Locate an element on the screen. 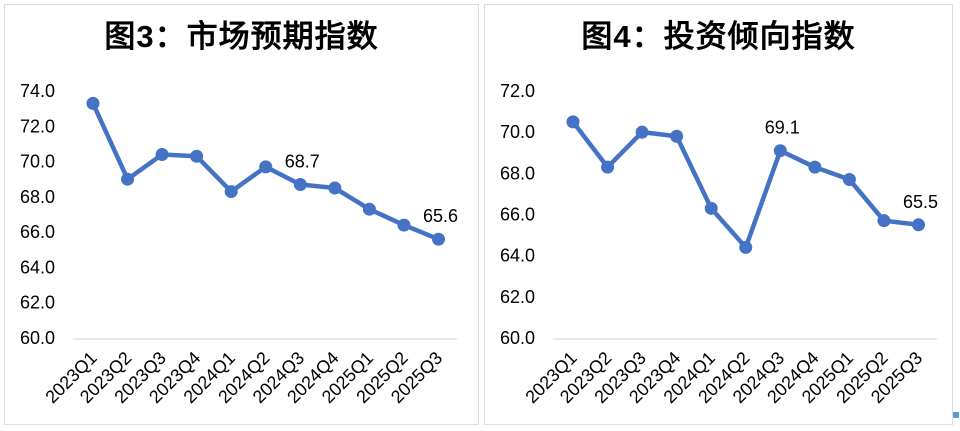  series-line is located at coordinates (745, 184).